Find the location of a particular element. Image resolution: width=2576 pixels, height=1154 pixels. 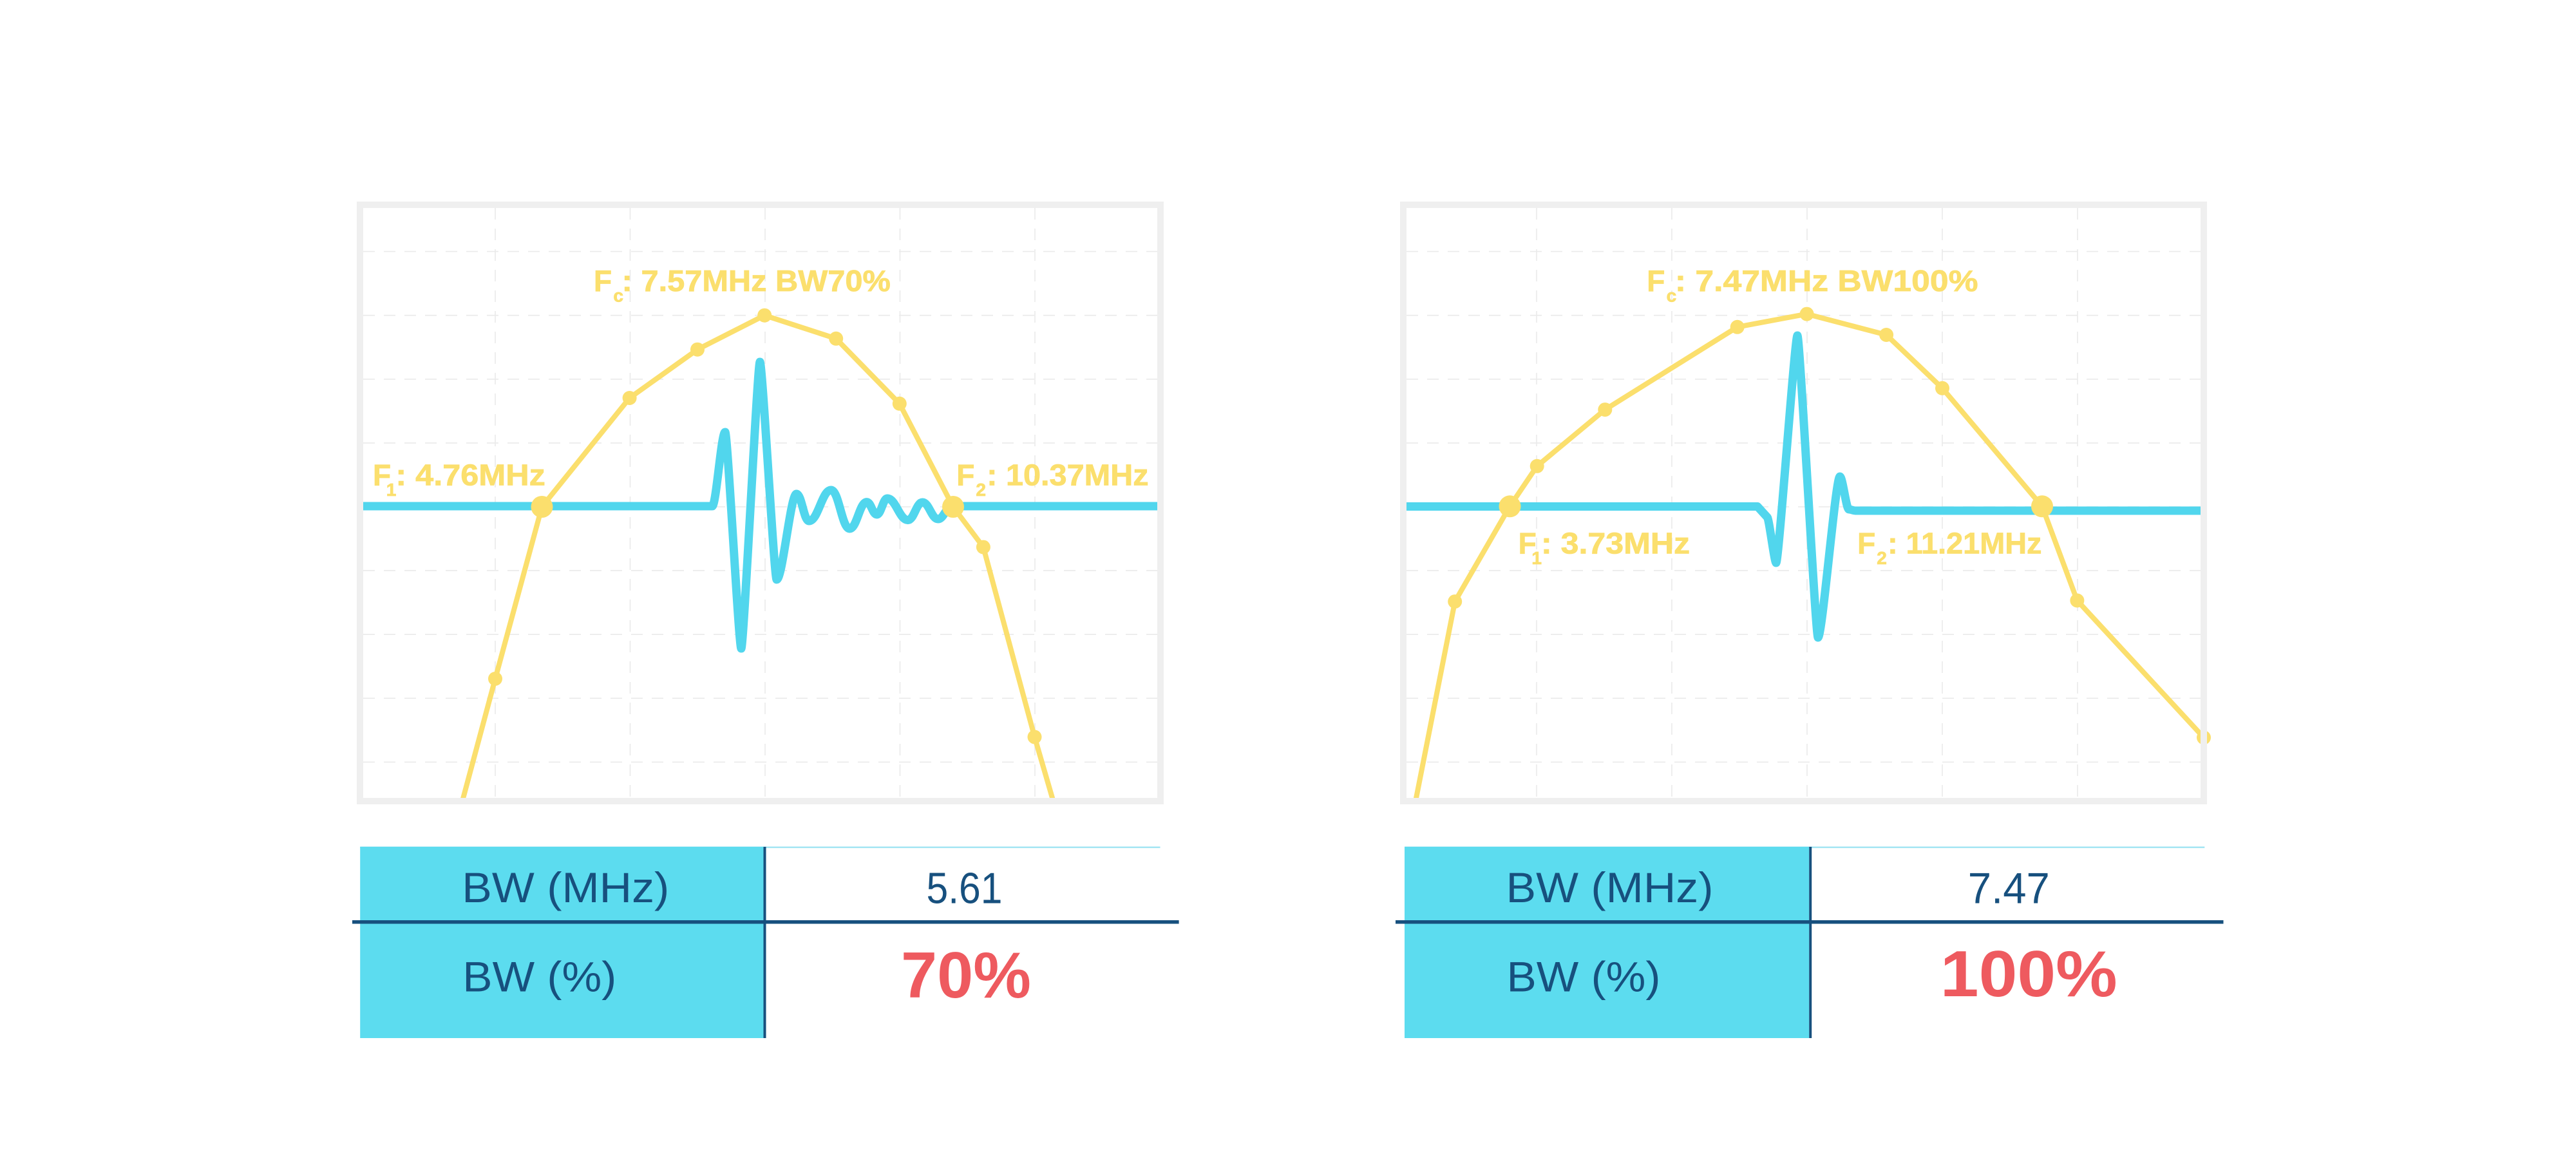

svg-text: 7.47 is located at coordinates (2009, 889).